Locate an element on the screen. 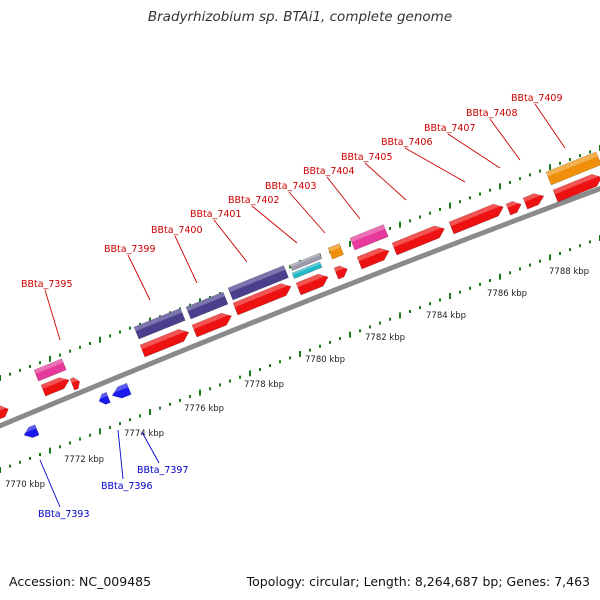 The image size is (600, 600). gene-label-top: BBta_7403 is located at coordinates (291, 186).